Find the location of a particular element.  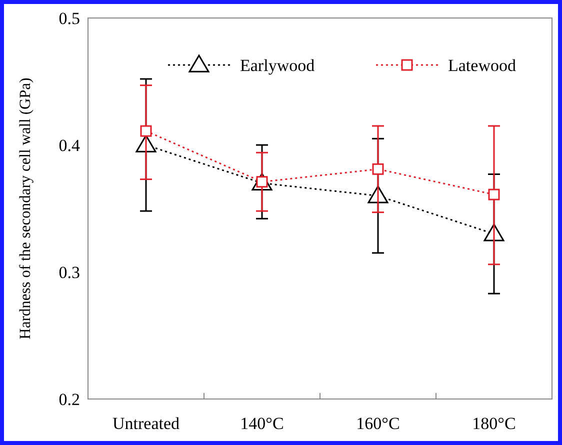

y-axis-title: Hardness of the secondary cell wall (GPa) is located at coordinates (25, 209).